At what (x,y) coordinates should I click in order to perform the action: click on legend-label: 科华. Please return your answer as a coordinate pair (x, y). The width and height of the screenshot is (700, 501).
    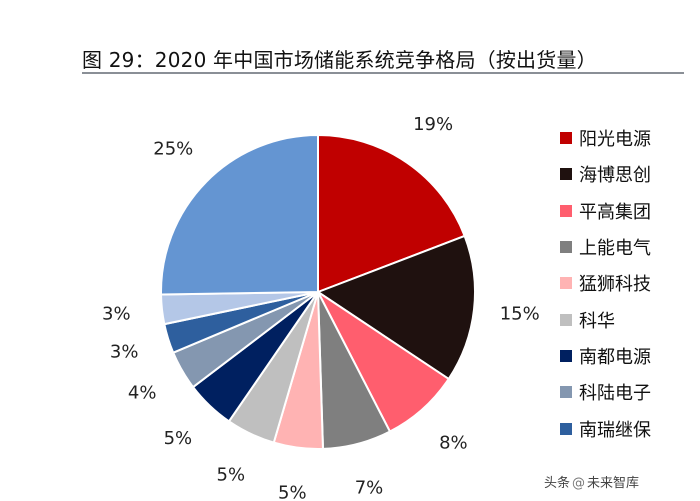
    Looking at the image, I should click on (597, 321).